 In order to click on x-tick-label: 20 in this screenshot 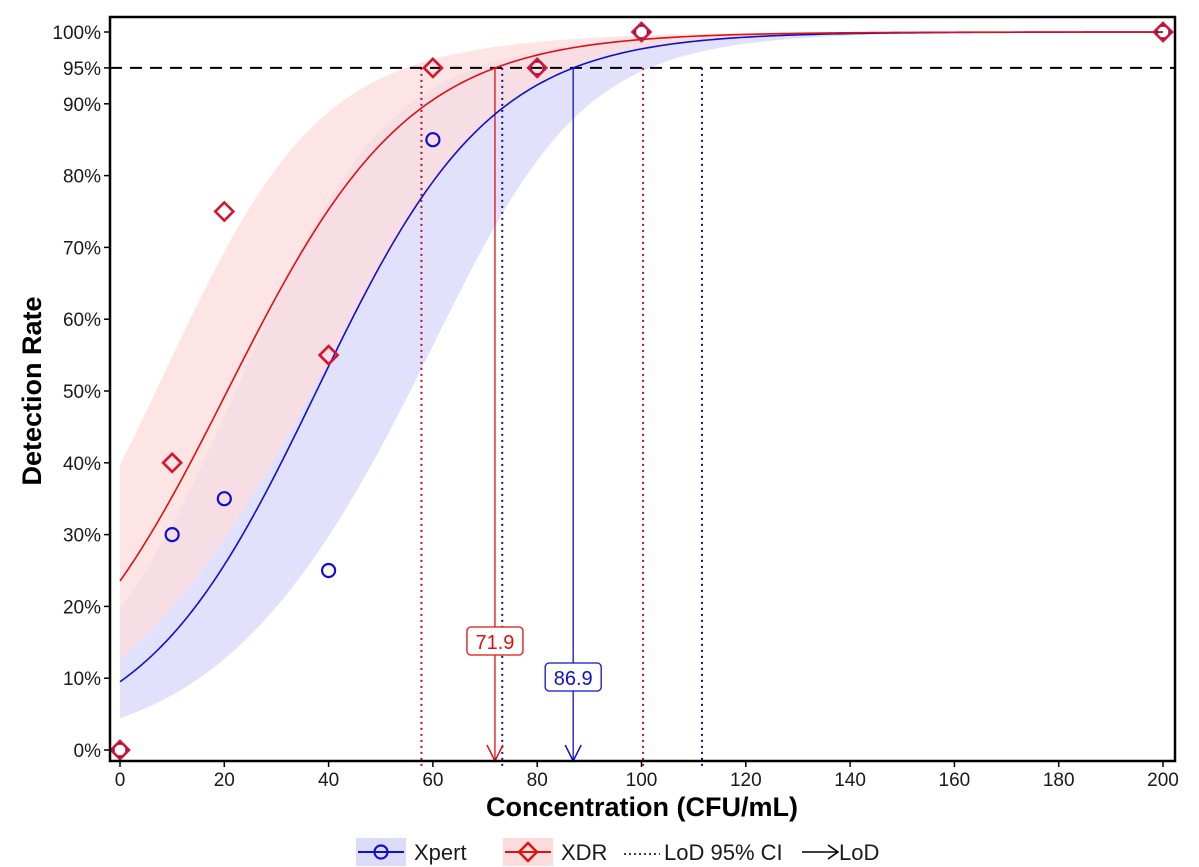, I will do `click(224, 780)`.